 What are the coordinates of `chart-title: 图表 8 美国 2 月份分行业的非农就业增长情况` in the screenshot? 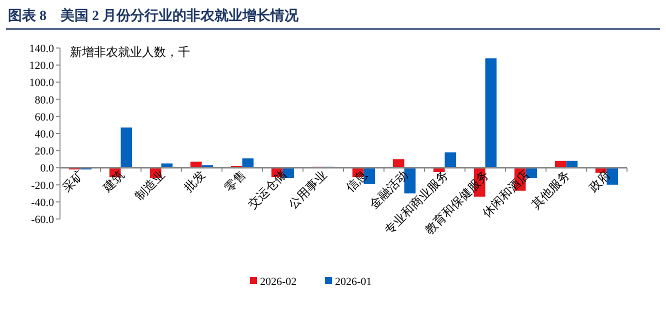 It's located at (154, 15).